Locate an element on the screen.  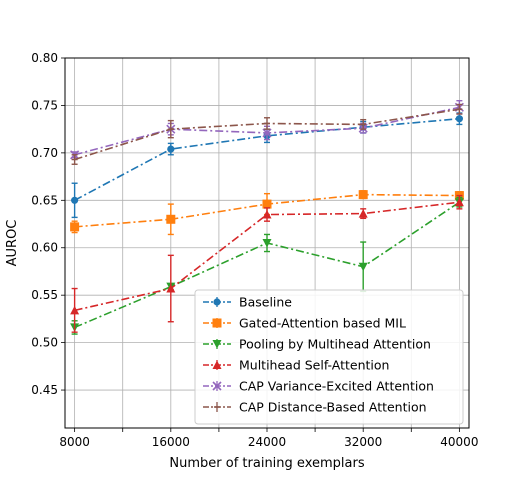
x-tick-label: 16000 is located at coordinates (171, 442).